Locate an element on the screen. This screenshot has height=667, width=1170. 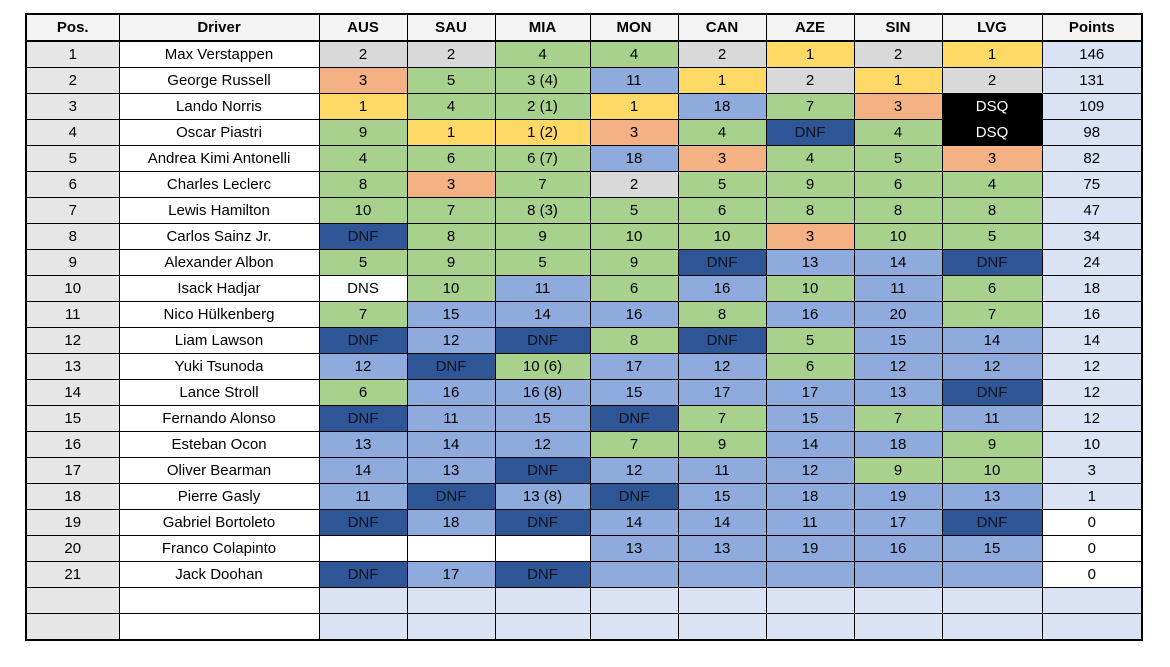
driver-cell: Esteban Ocon is located at coordinates (219, 444).